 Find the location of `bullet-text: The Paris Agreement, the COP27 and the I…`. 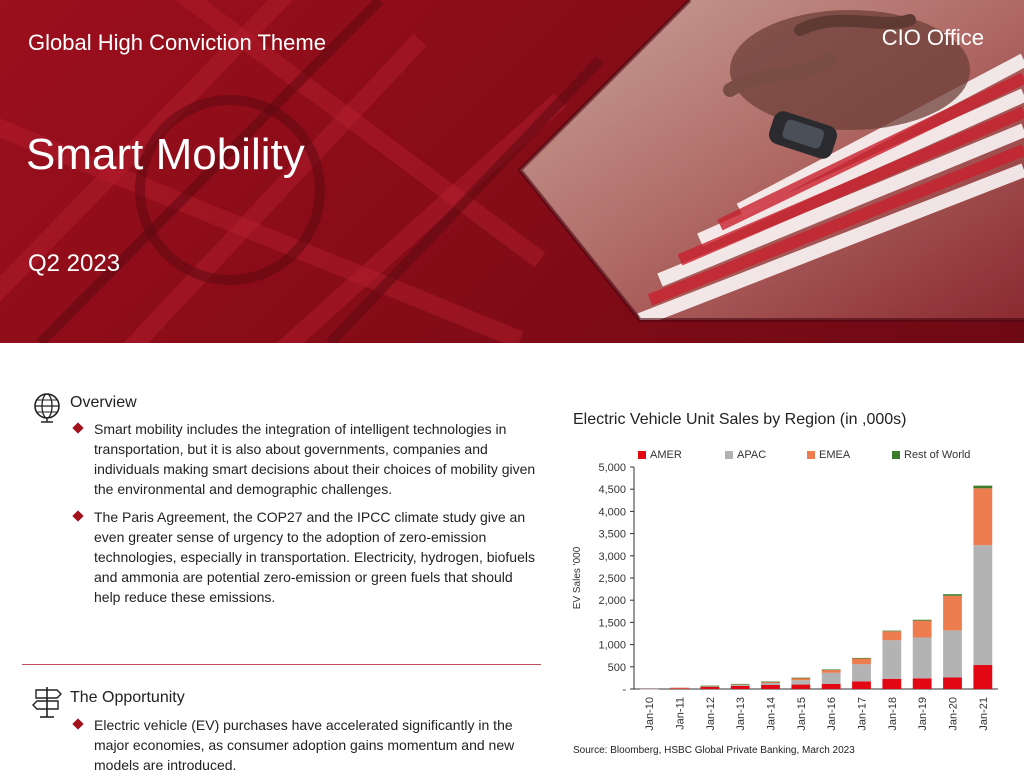

bullet-text: The Paris Agreement, the COP27 and the I… is located at coordinates (314, 557).